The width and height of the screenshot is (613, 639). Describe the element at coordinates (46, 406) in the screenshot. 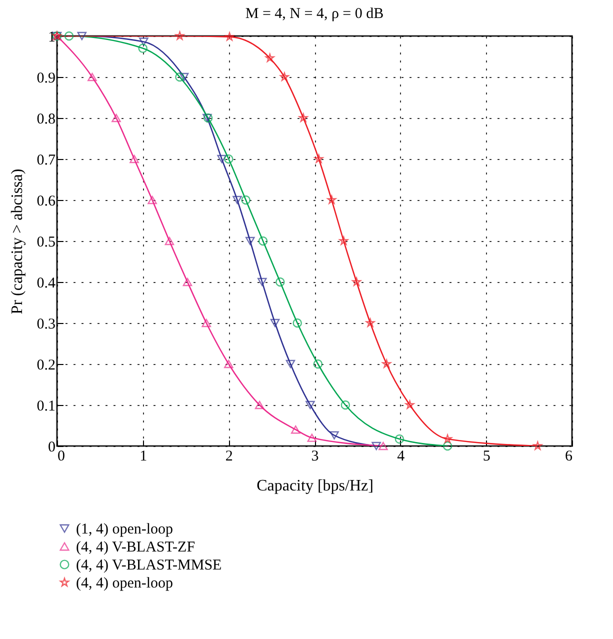

I see `y-tick-label: 0.1` at that location.